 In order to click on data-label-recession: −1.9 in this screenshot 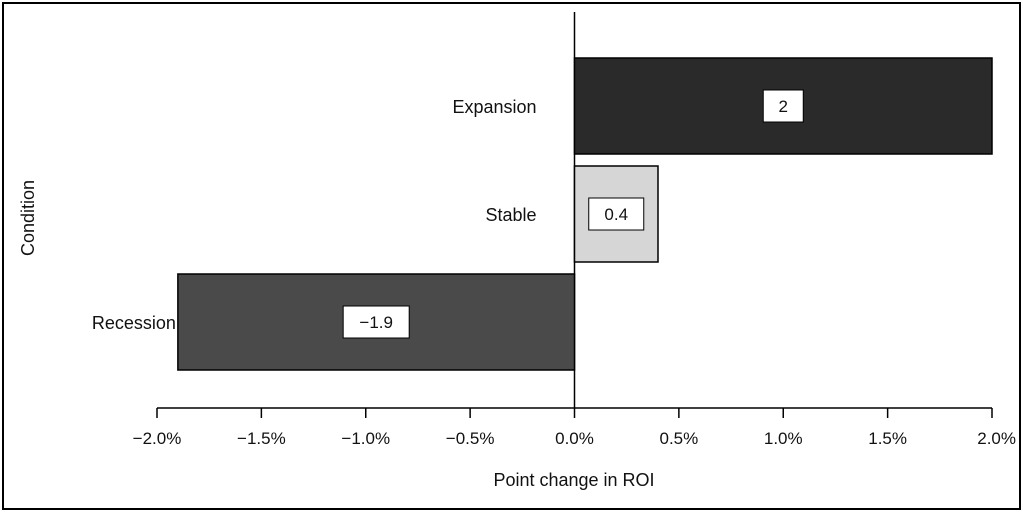, I will do `click(376, 322)`.